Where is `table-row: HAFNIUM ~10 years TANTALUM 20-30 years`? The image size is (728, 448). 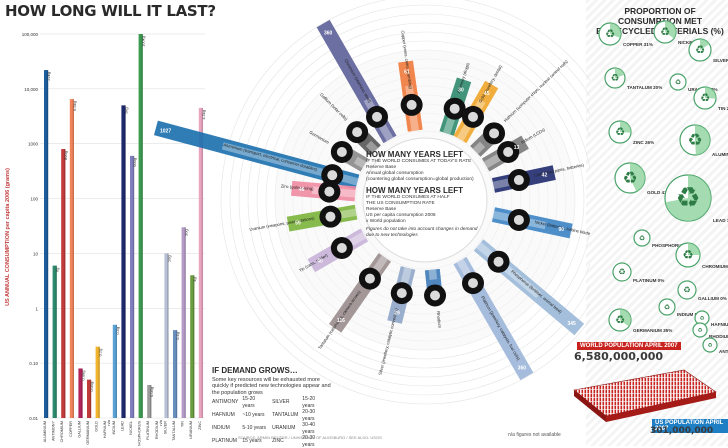
table-row: HAFNIUM ~10 years TANTALUM 20-30 years is located at coordinates (272, 415).